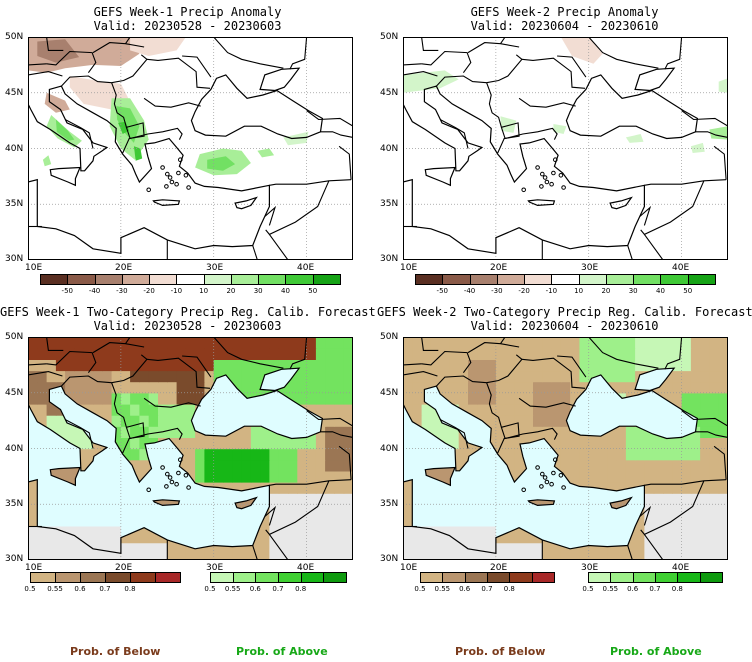 This screenshot has width=752, height=662. Describe the element at coordinates (565, 285) in the screenshot. I see `anomaly-colorbar-week2: -50 -40 -30 -20 -10 10 20 30 40 50` at that location.